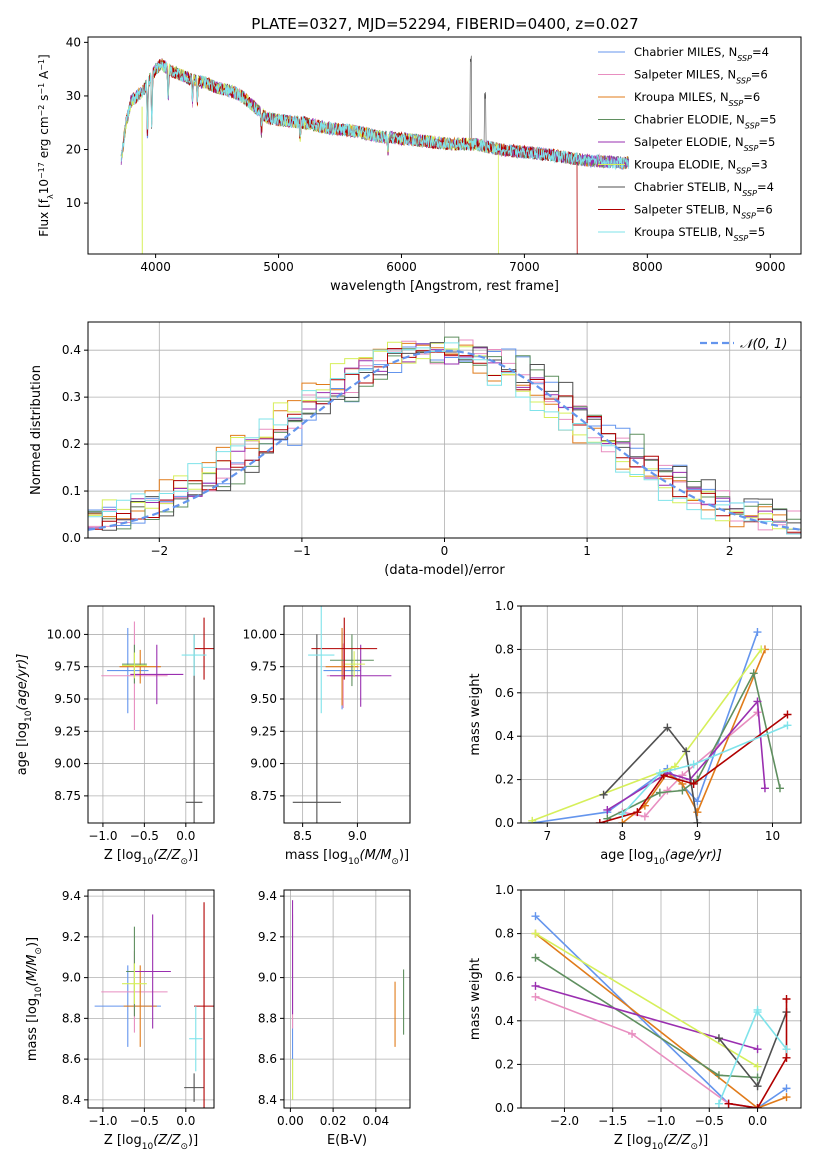 The height and width of the screenshot is (1170, 819). What do you see at coordinates (347, 1140) in the screenshot?
I see `x-axis-label: E(B-V)` at bounding box center [347, 1140].